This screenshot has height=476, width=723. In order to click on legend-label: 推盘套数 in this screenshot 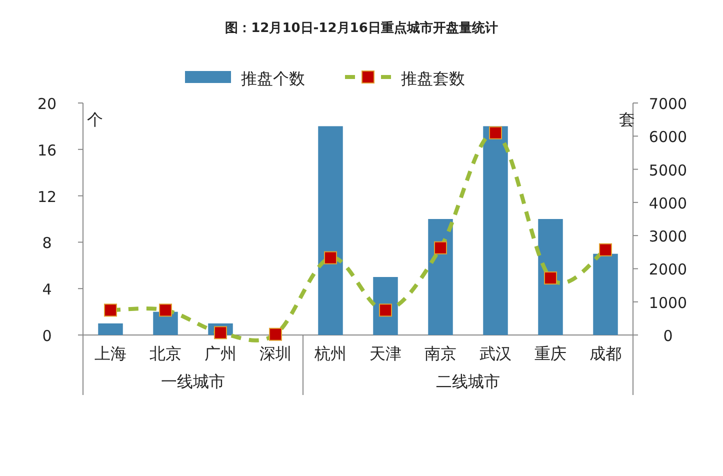, I will do `click(433, 78)`.